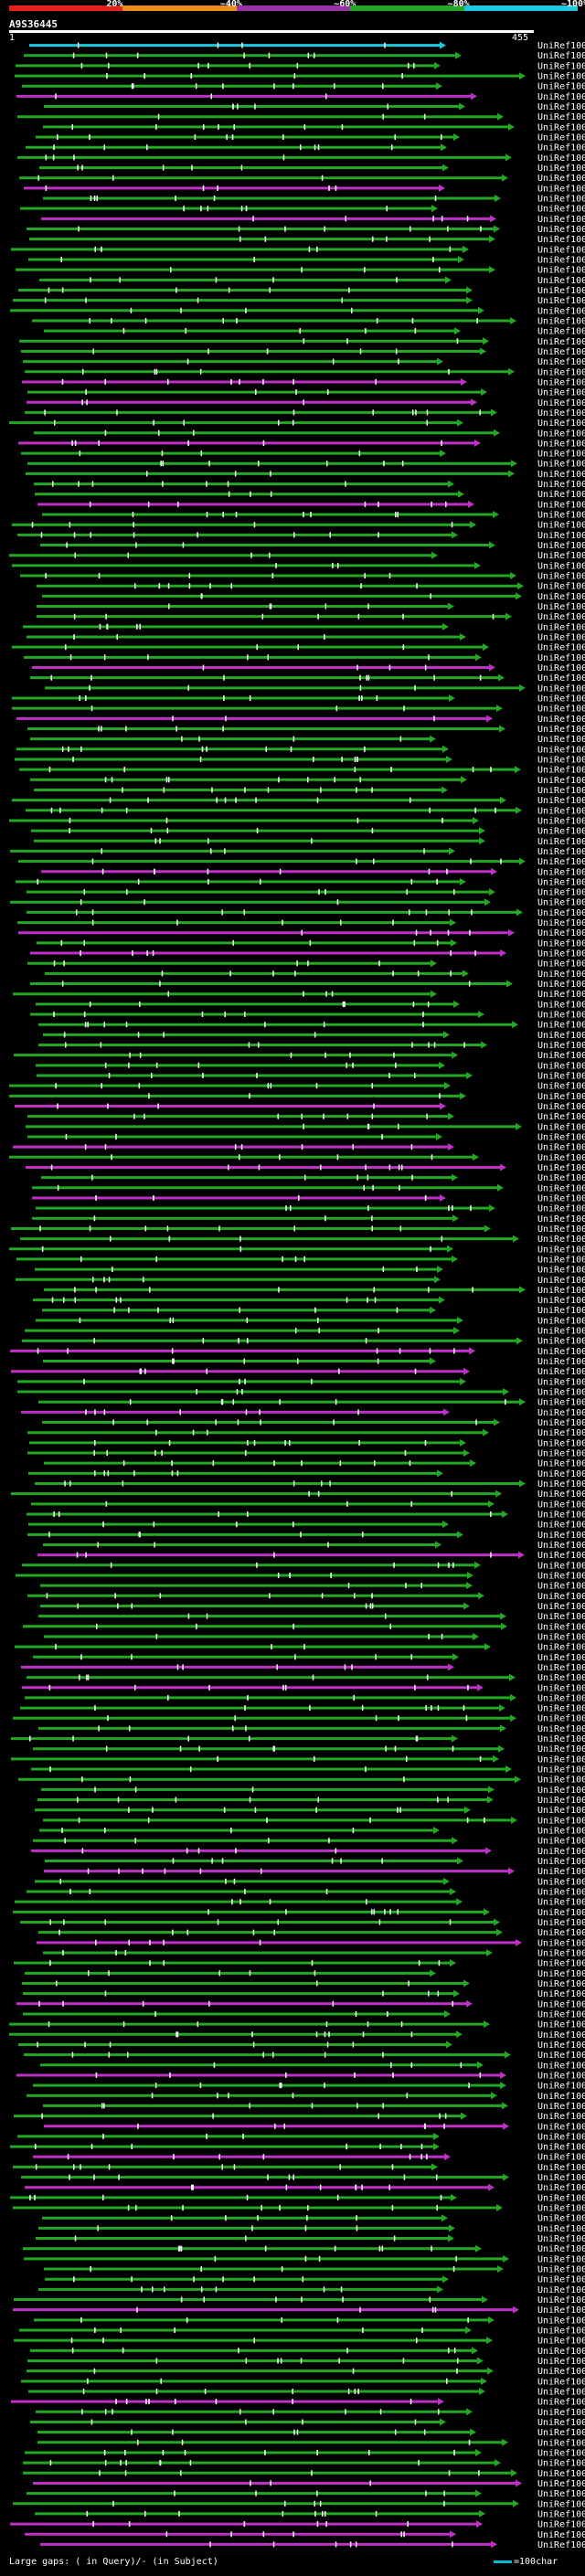 This screenshot has width=585, height=2576. I want to click on hit-row: UniRef100_B9RMG8, so click(300, 882).